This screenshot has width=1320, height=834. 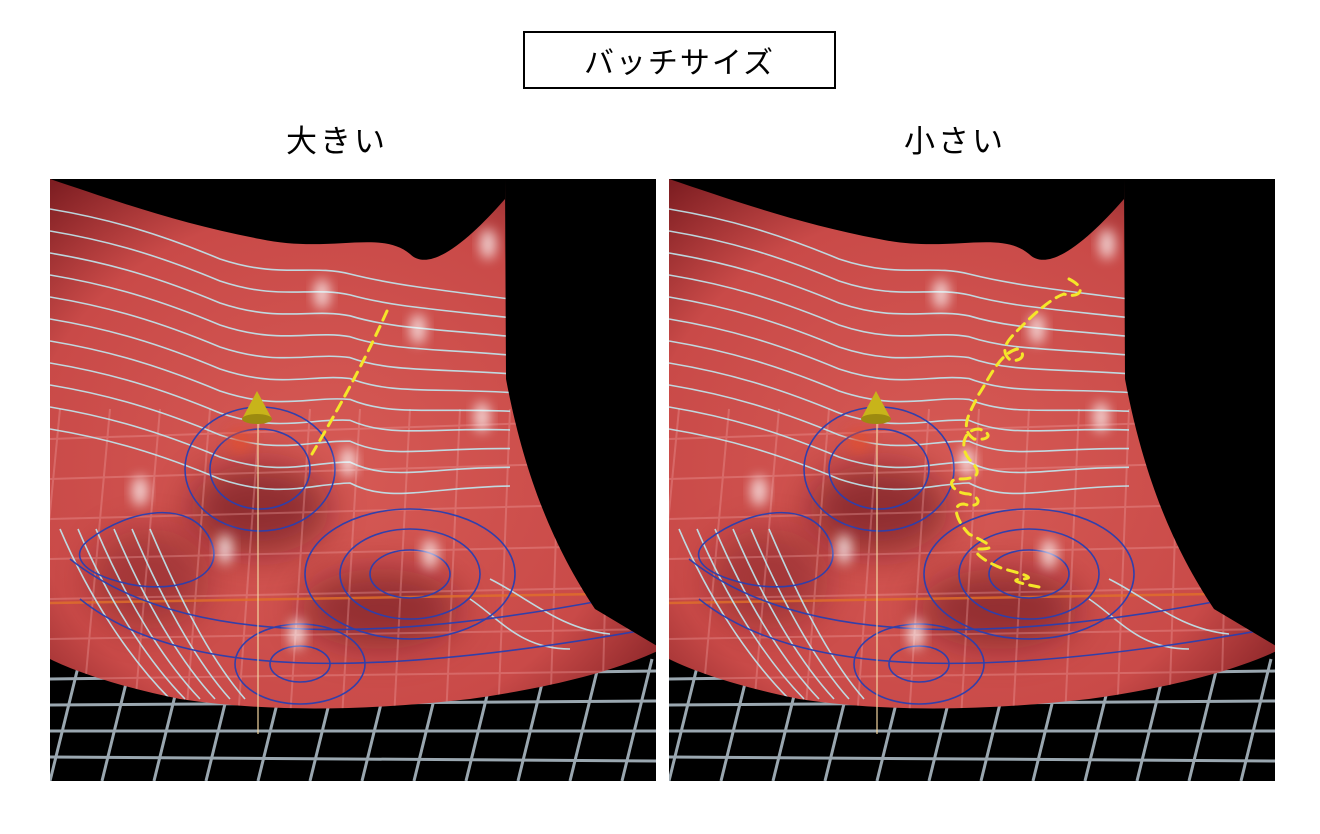 I want to click on batch-size-title: バッチサイズ, so click(x=679, y=60).